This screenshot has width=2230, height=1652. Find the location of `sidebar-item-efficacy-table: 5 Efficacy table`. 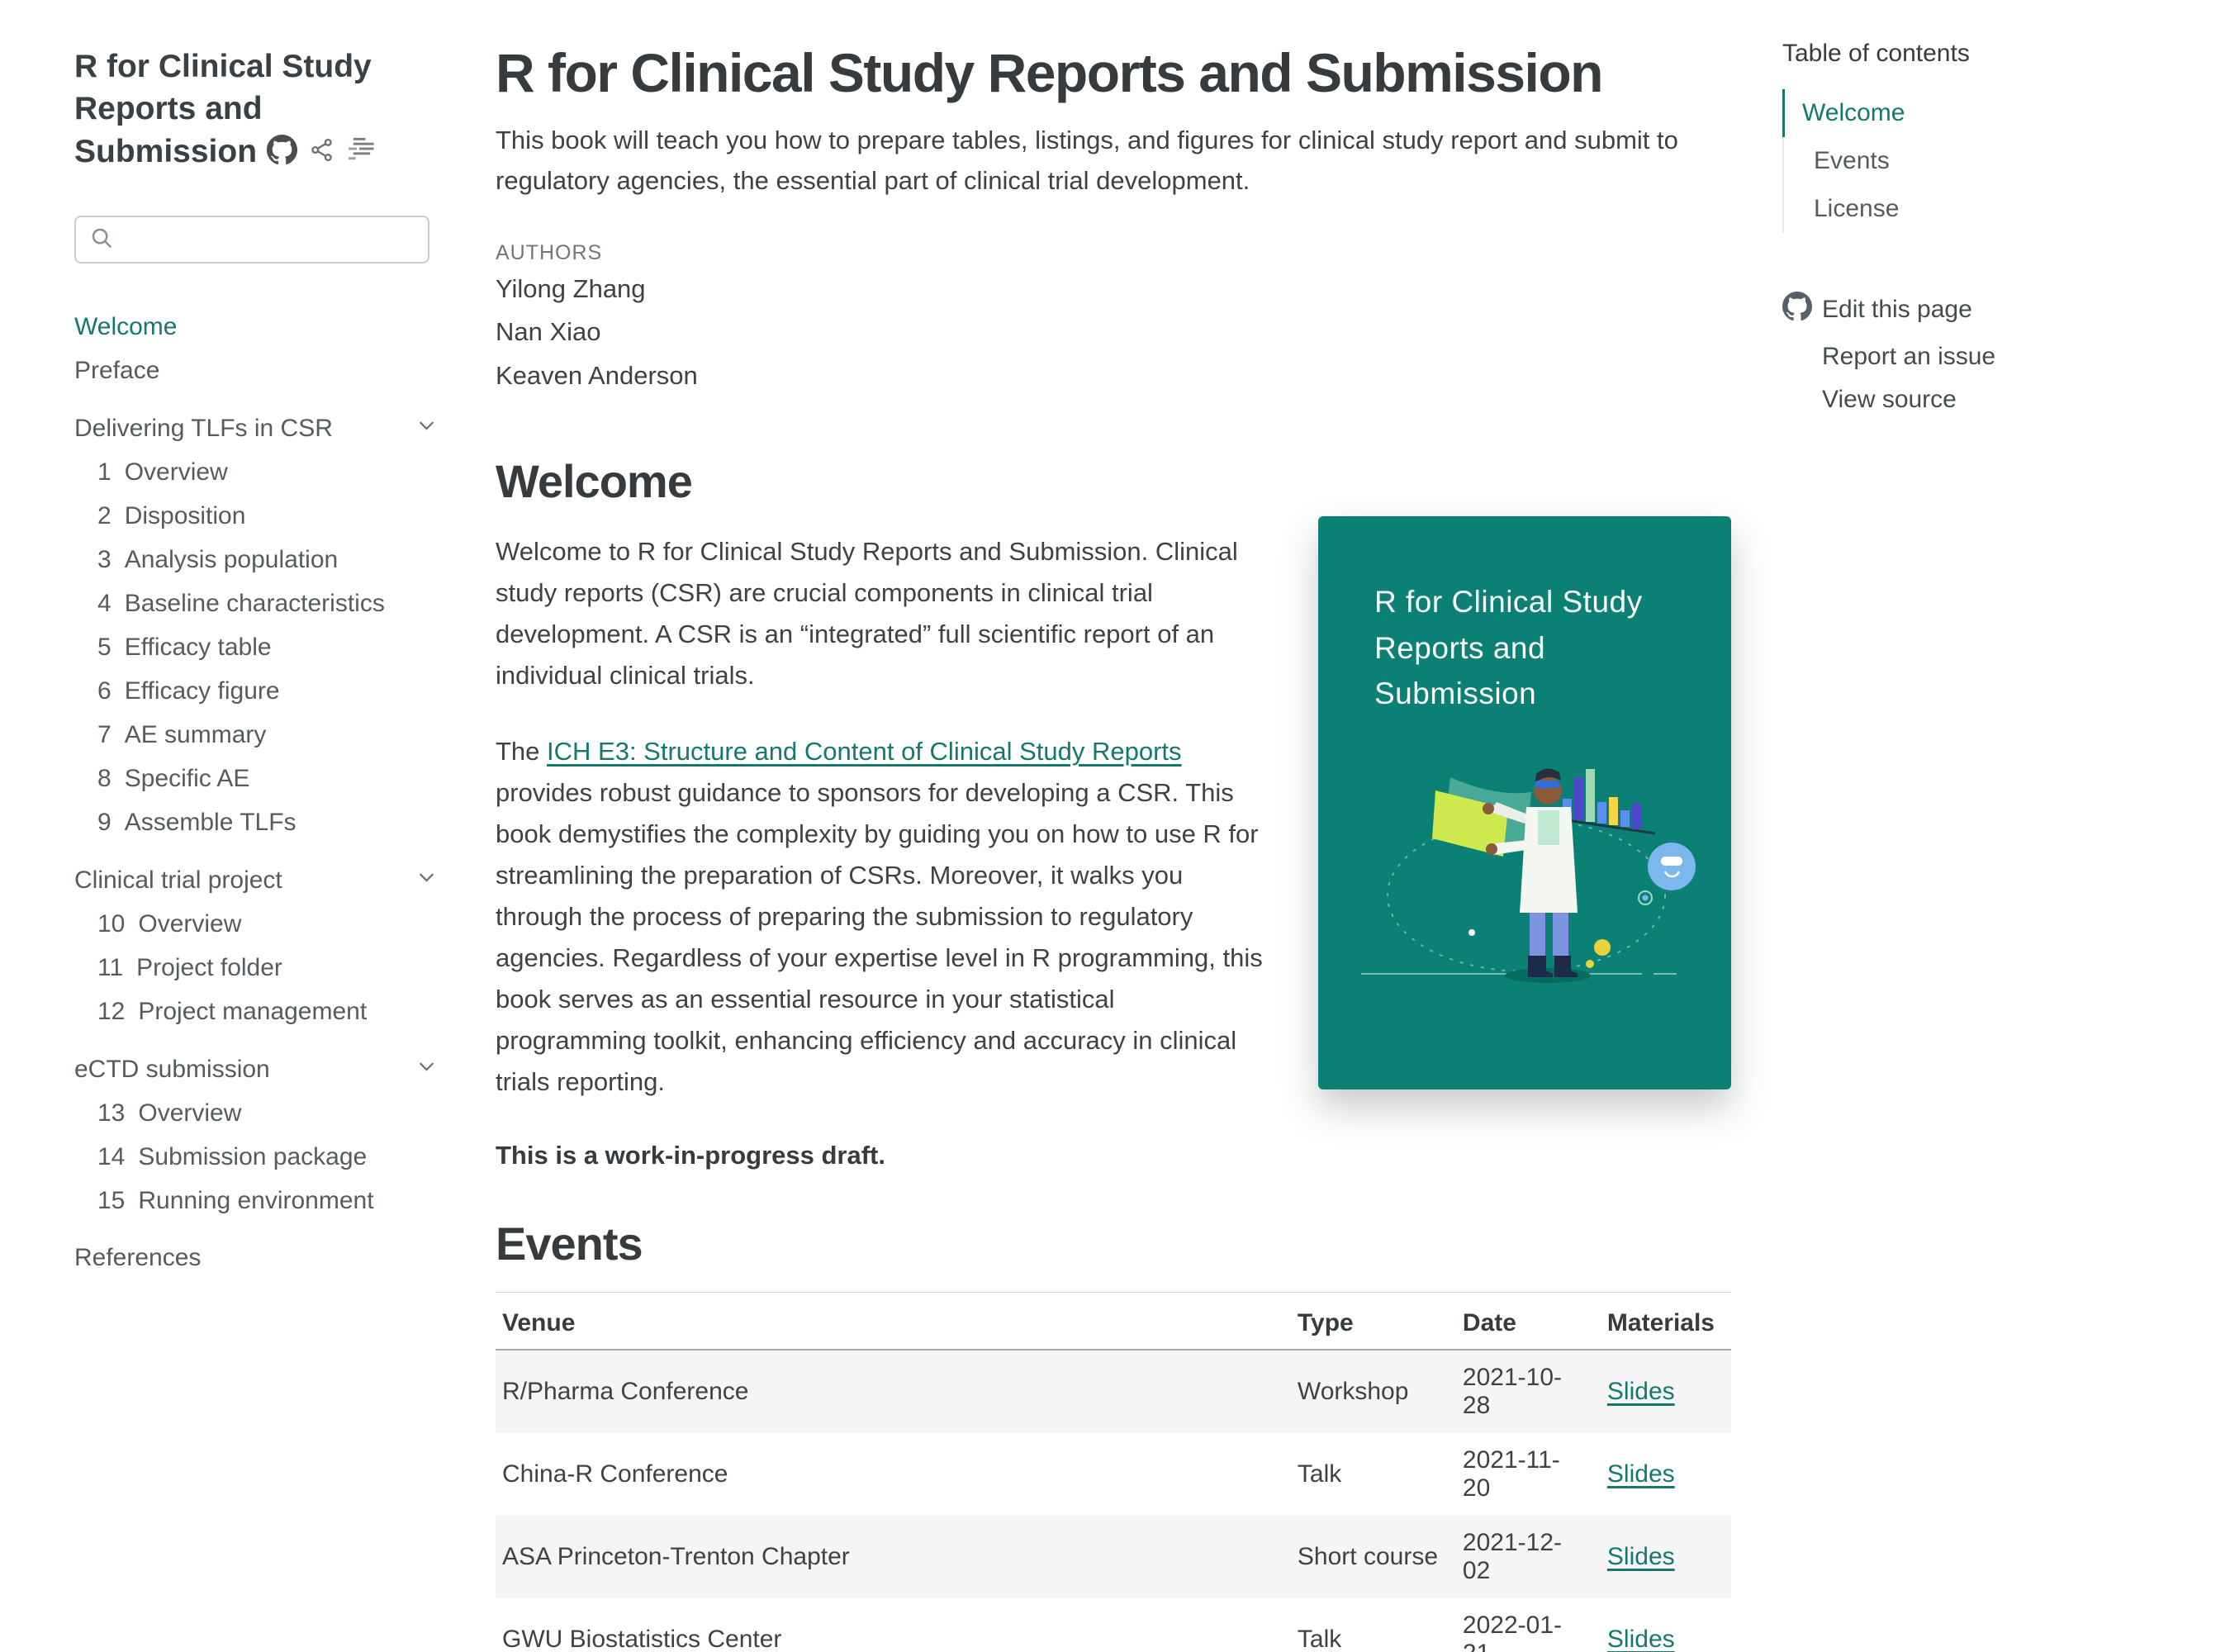

sidebar-item-efficacy-table: 5 Efficacy table is located at coordinates (184, 648).